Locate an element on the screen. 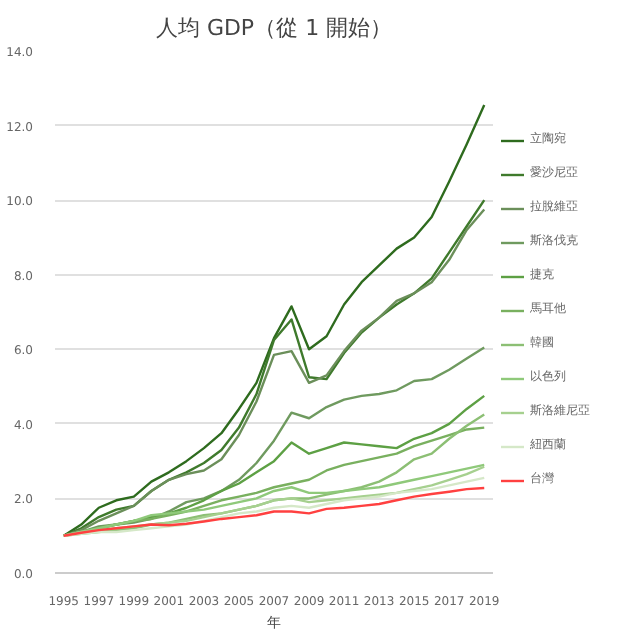  chart-title: 人均 GDP（從 1 開始） is located at coordinates (274, 28).